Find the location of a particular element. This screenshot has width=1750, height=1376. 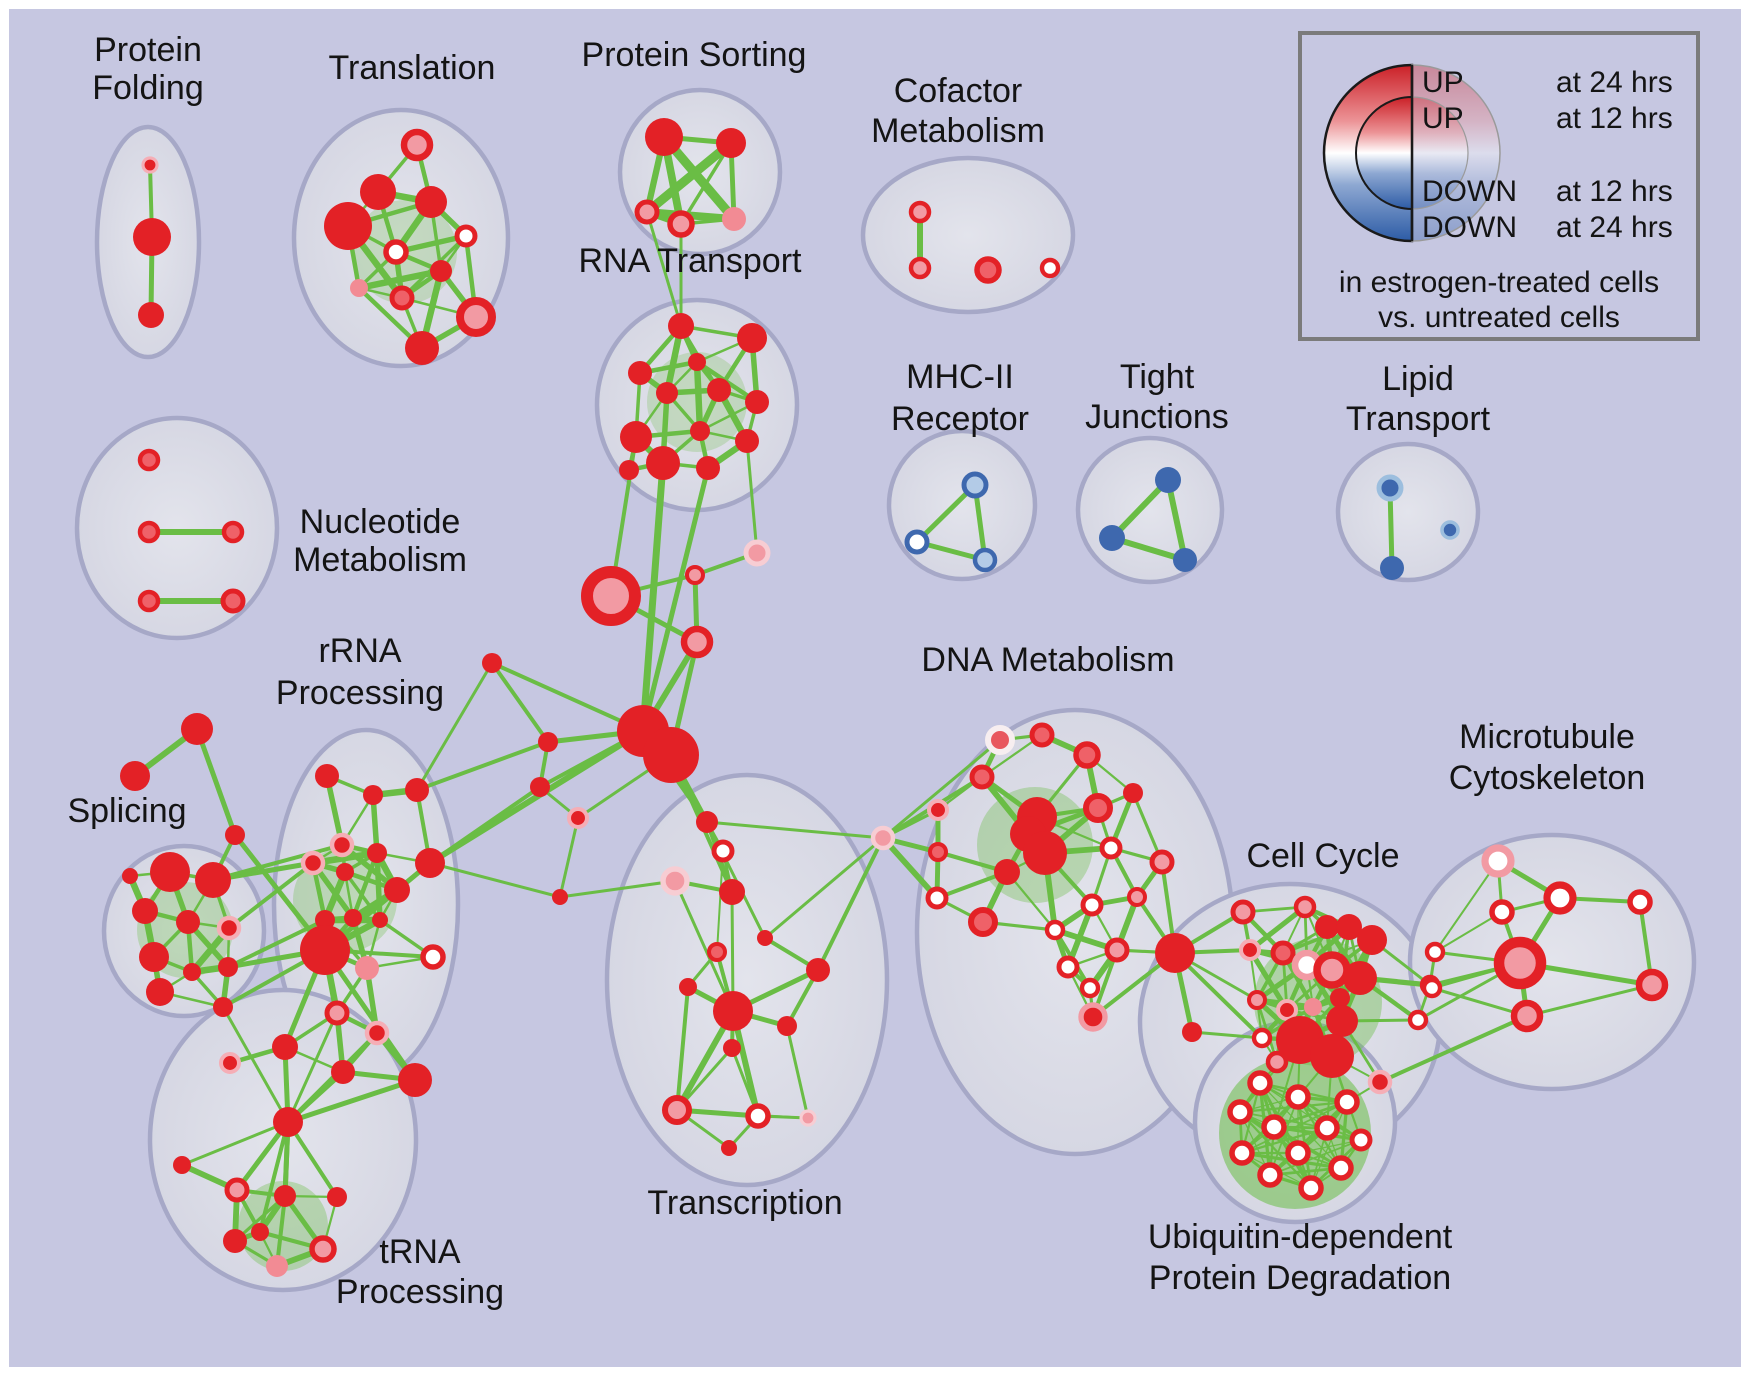

cluster-label-protein_folding-line2: Folding is located at coordinates (148, 88).